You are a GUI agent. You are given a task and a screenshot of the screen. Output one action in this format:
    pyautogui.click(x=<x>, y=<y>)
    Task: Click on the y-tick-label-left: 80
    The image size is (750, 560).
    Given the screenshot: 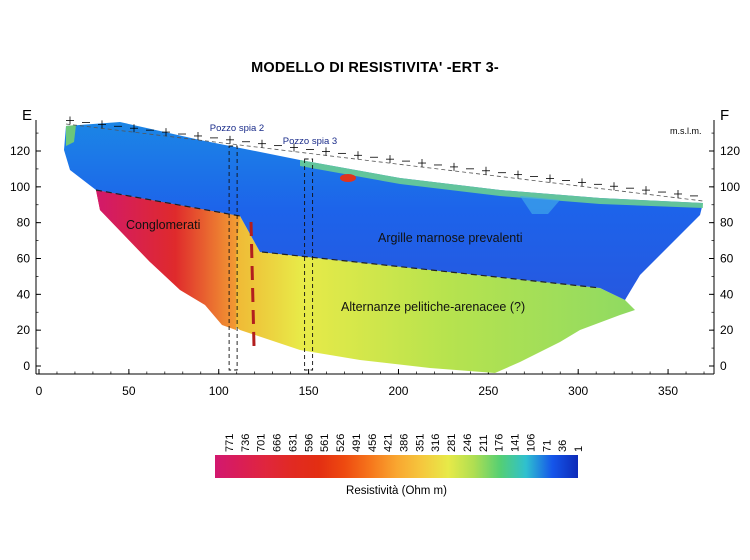 What is the action you would take?
    pyautogui.click(x=24, y=223)
    